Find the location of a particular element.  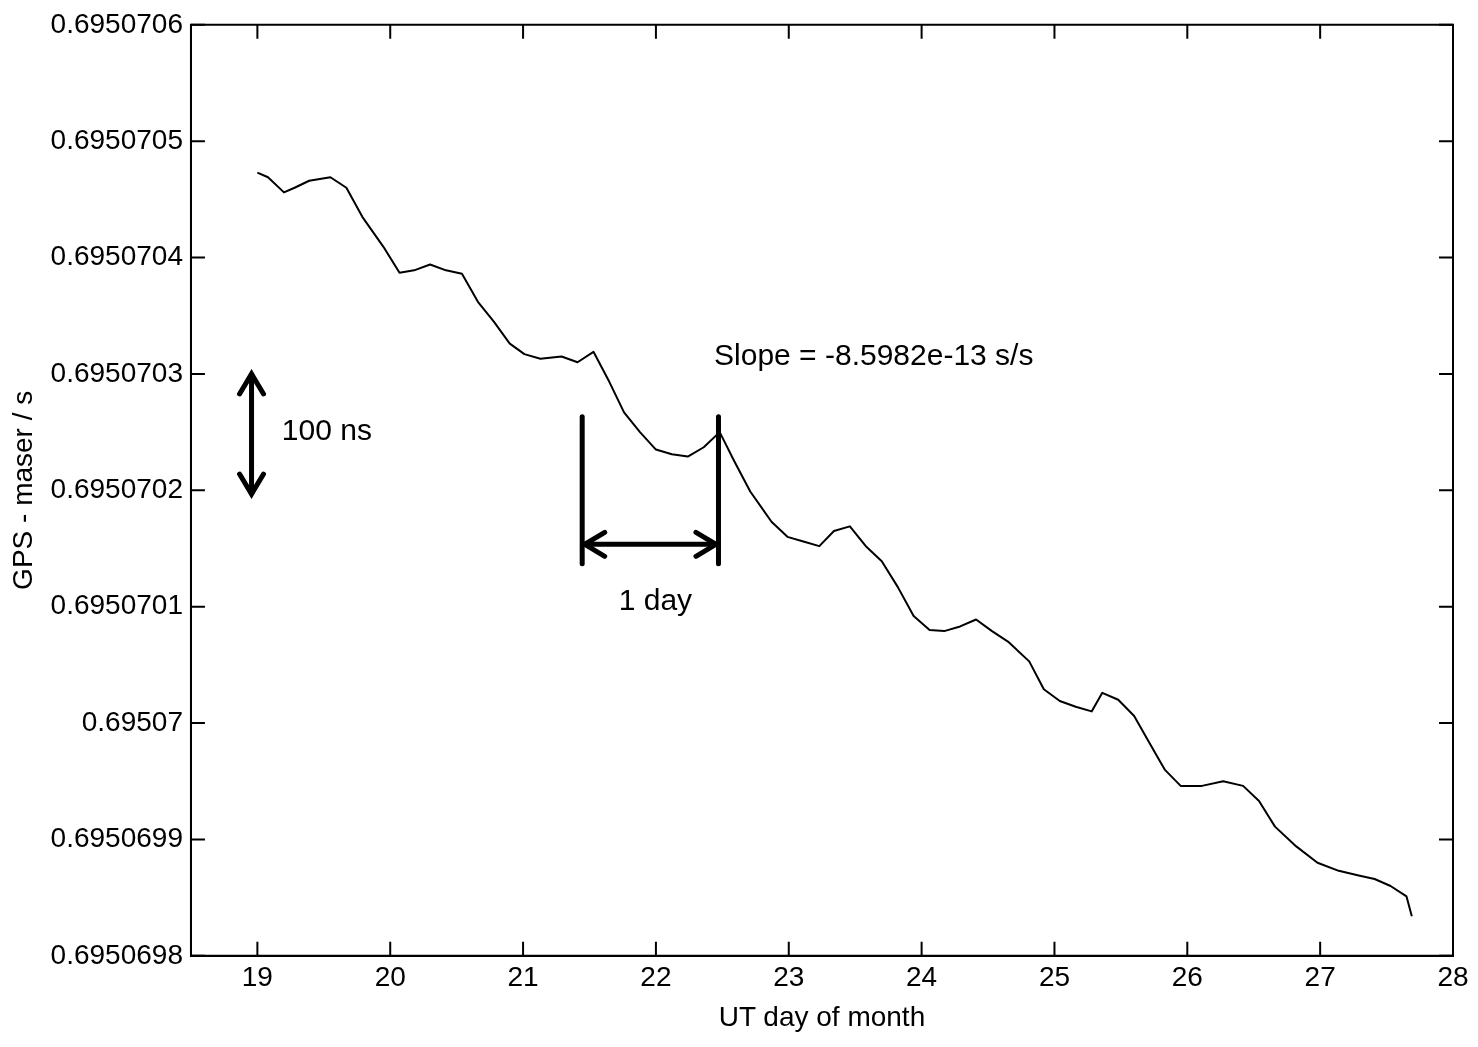

y-tick-label: 0.6950702 is located at coordinates (116, 489).